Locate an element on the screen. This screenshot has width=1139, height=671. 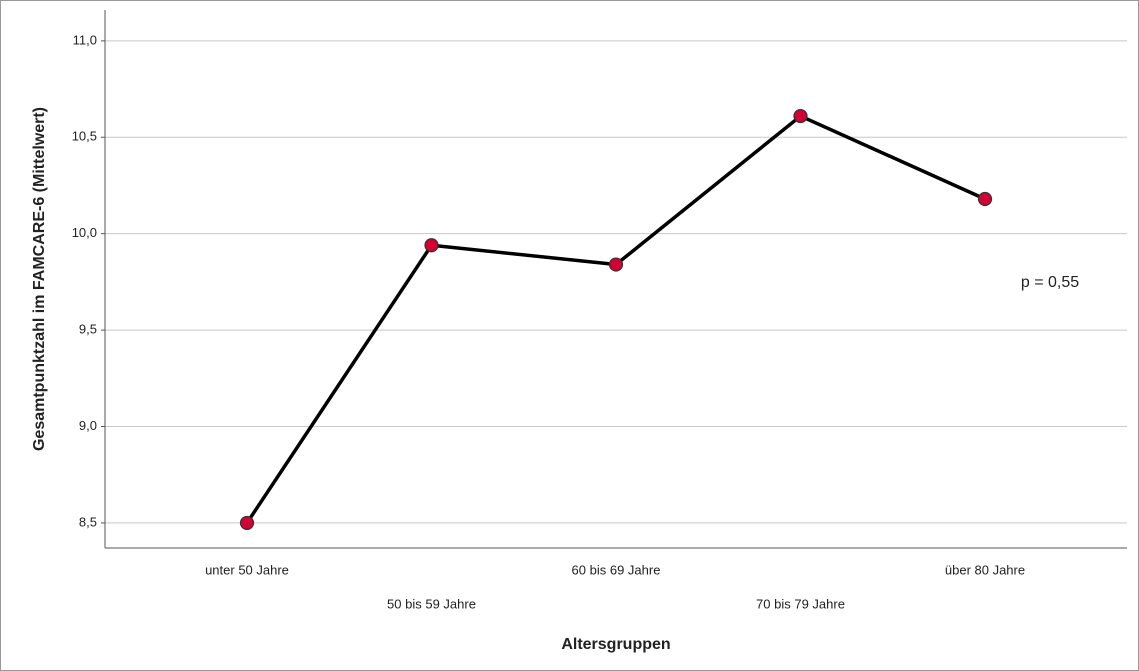
y-tick-label: 10,0 is located at coordinates (84, 232).